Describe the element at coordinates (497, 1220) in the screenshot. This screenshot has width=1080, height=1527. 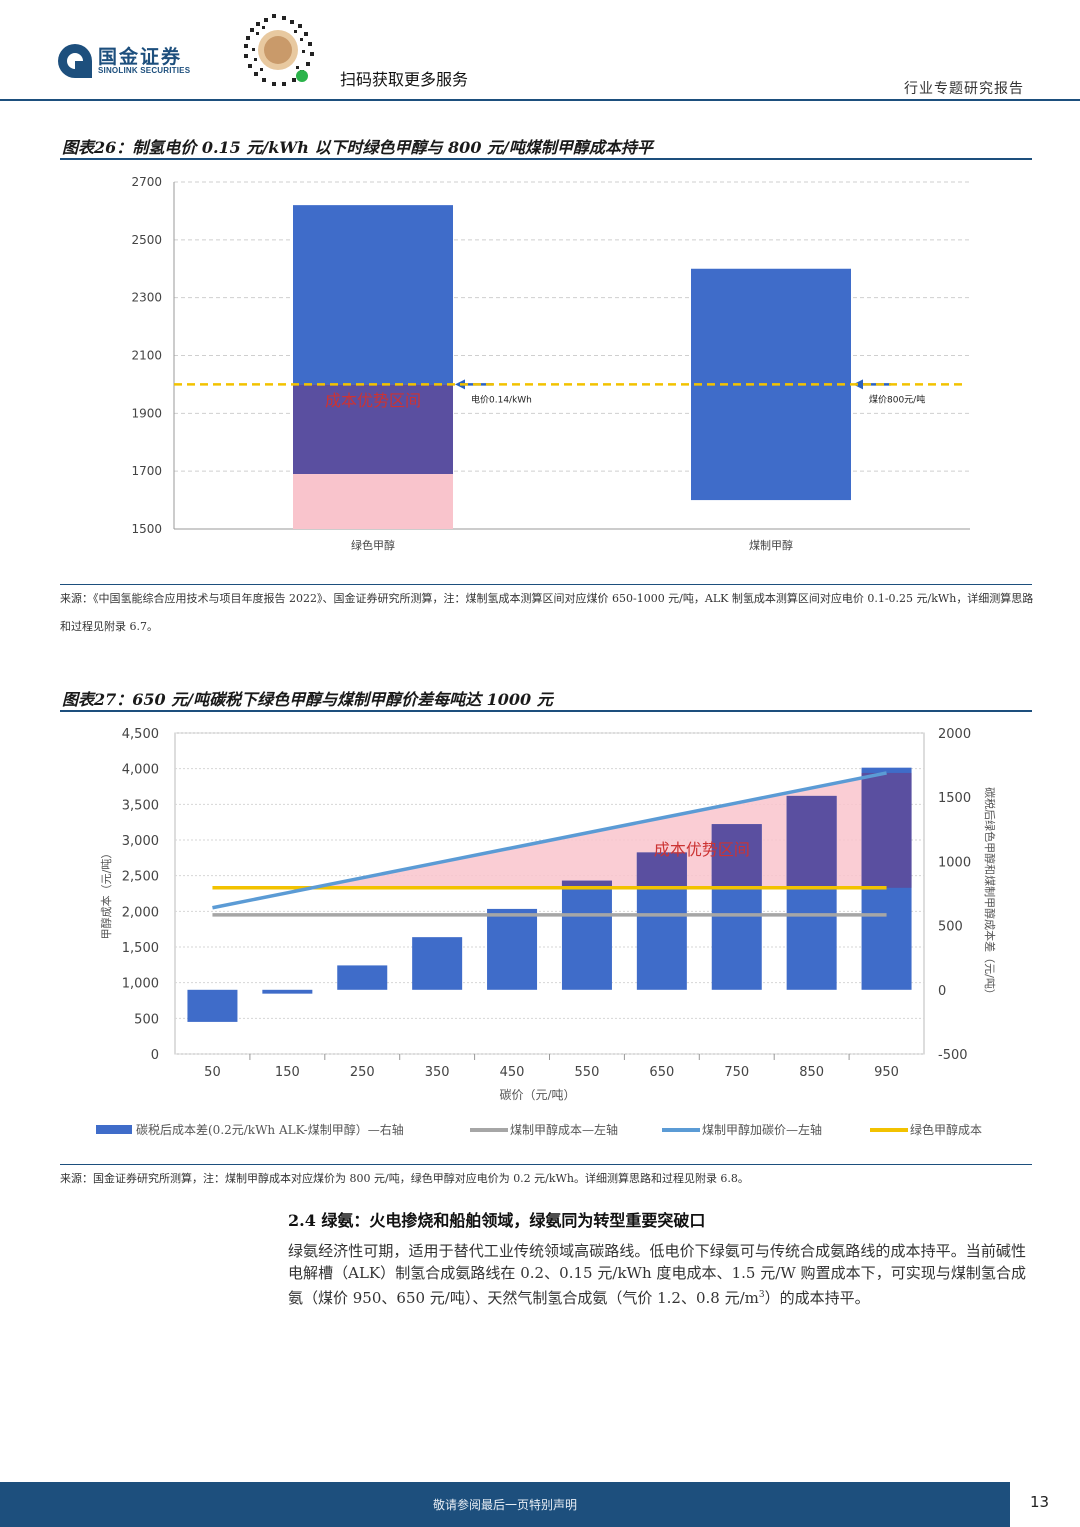
I see `section-heading: 2.4 绿氨：火电掺烧和船舶领域，绿氨同为转型重要突破口` at that location.